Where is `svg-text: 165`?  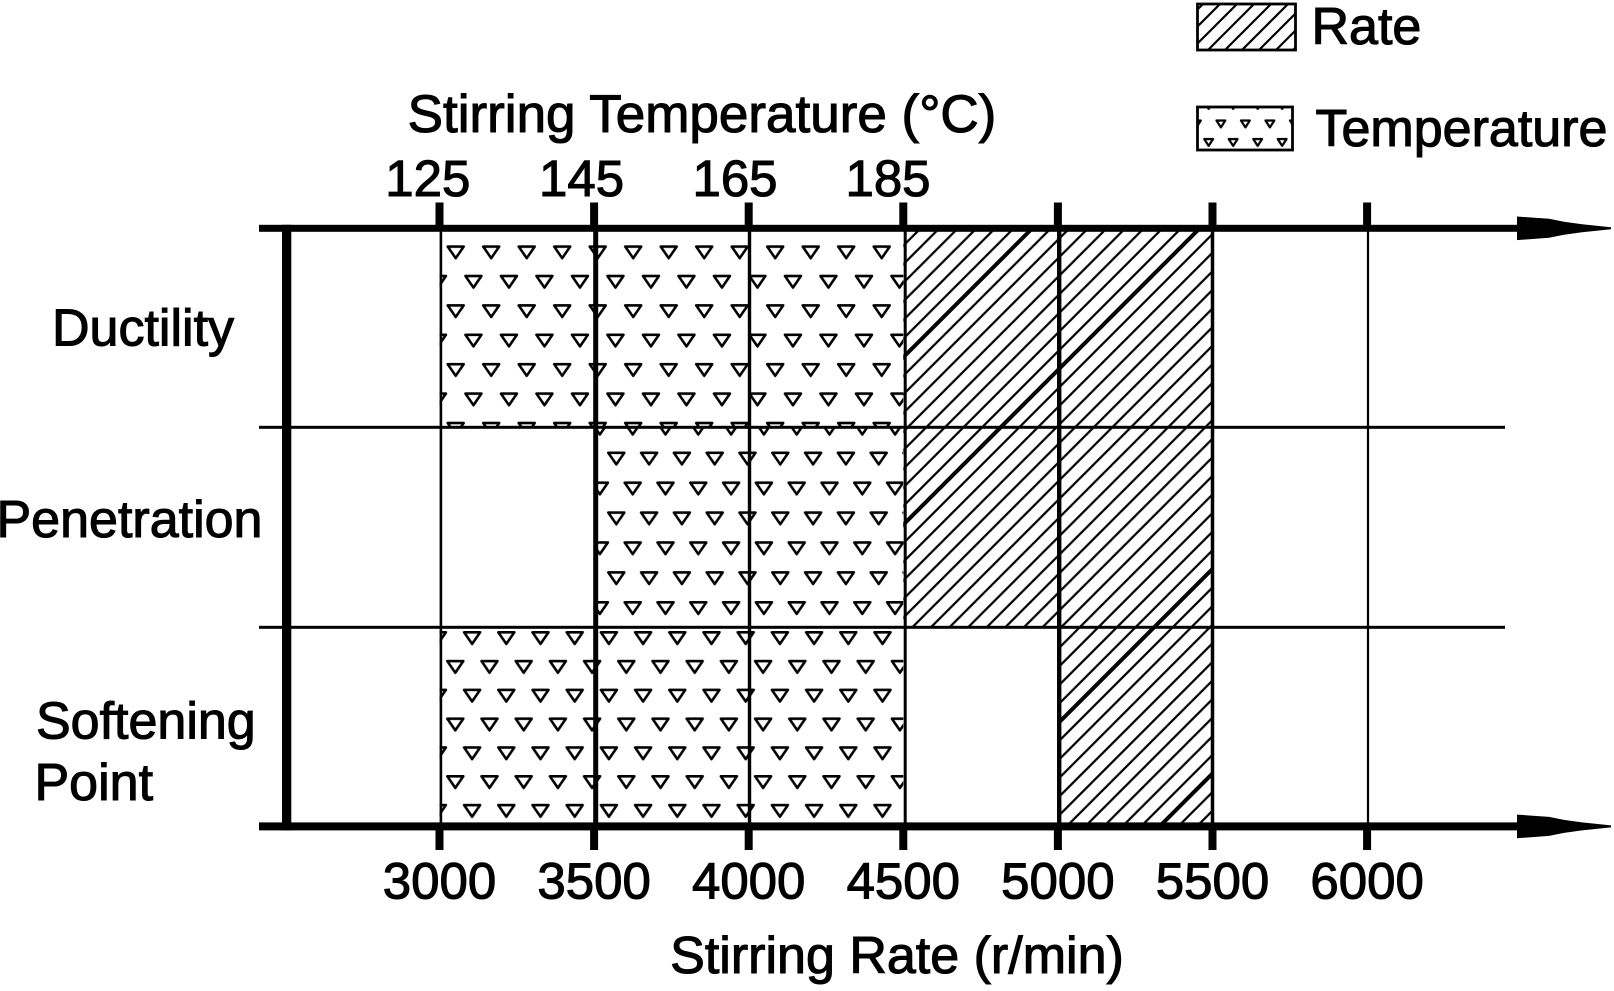 svg-text: 165 is located at coordinates (734, 178).